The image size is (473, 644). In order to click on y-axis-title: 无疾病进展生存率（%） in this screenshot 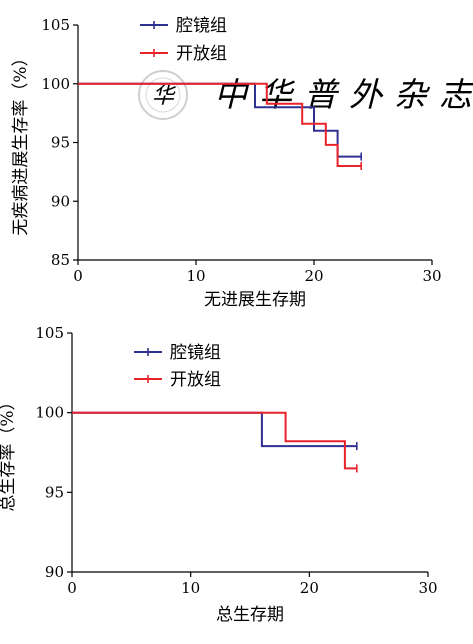, I will do `click(21, 142)`.